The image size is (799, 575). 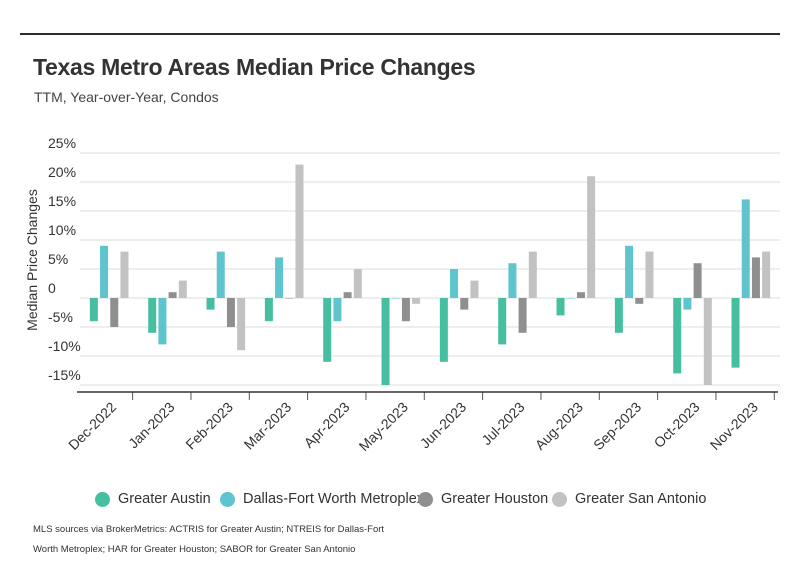 What do you see at coordinates (559, 426) in the screenshot?
I see `x-tick-label: Aug-2023` at bounding box center [559, 426].